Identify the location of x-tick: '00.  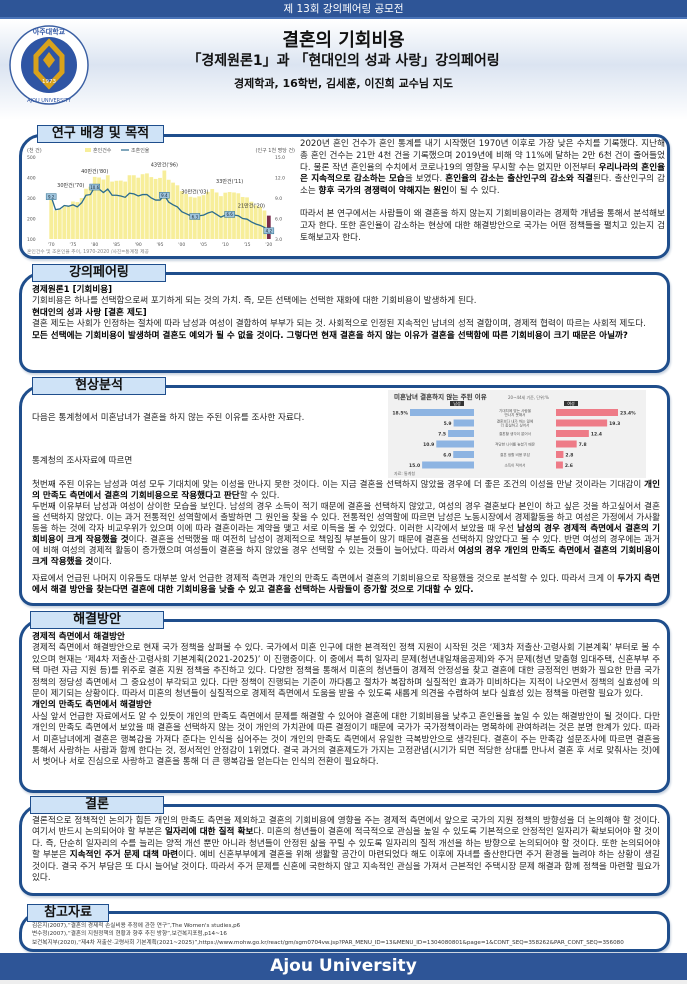
(181, 245).